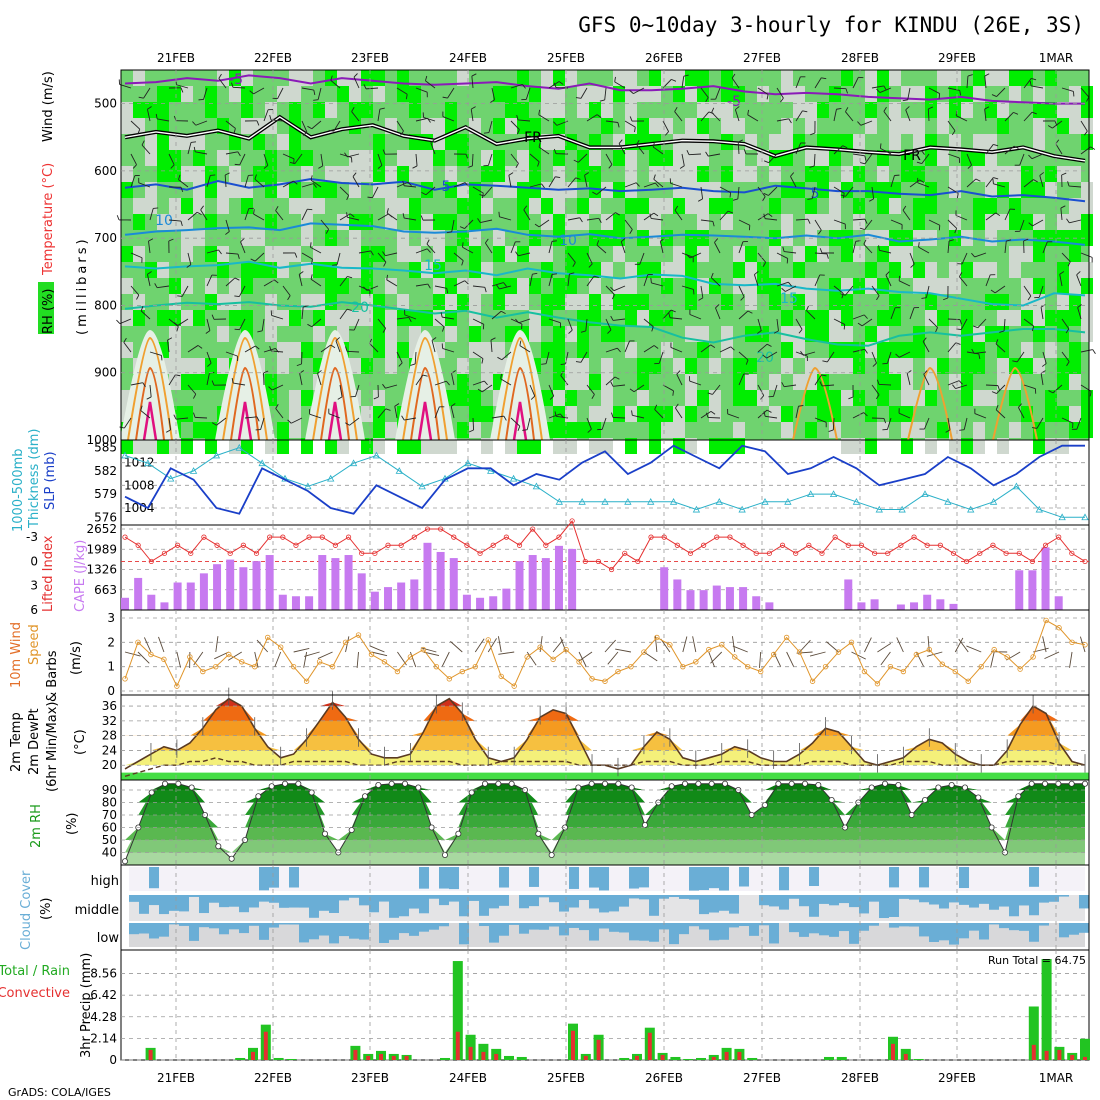 The height and width of the screenshot is (1100, 1100). Describe the element at coordinates (48, 106) in the screenshot. I see `wind-axis-label: Wind (m/s)` at that location.